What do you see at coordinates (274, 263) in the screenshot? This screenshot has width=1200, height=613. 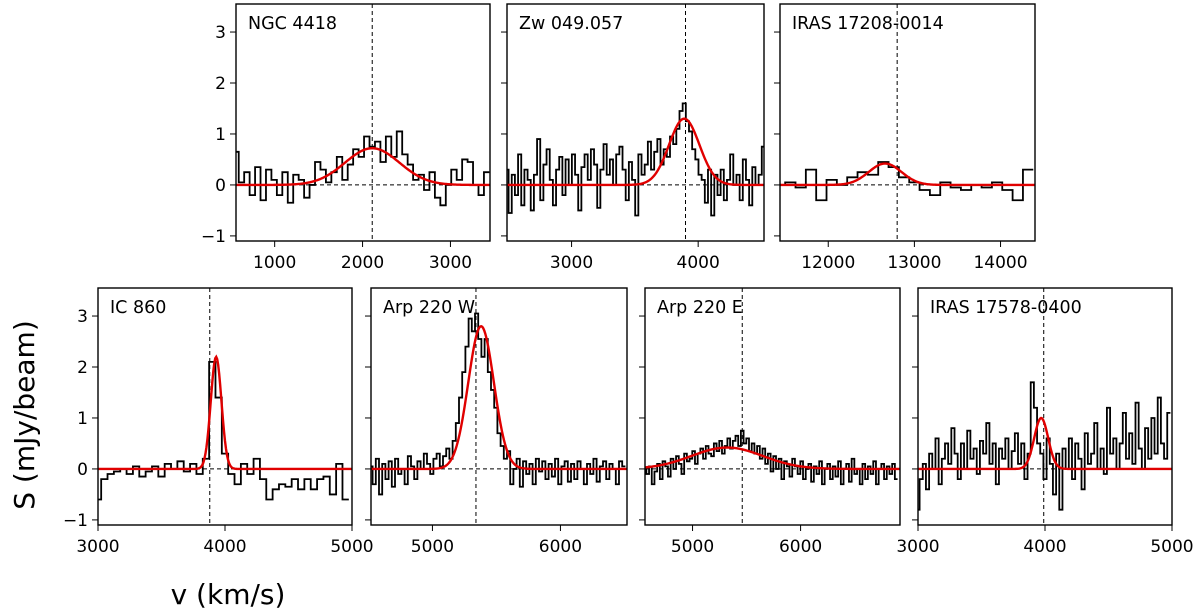 I see `x-tick-label: 1000` at bounding box center [274, 263].